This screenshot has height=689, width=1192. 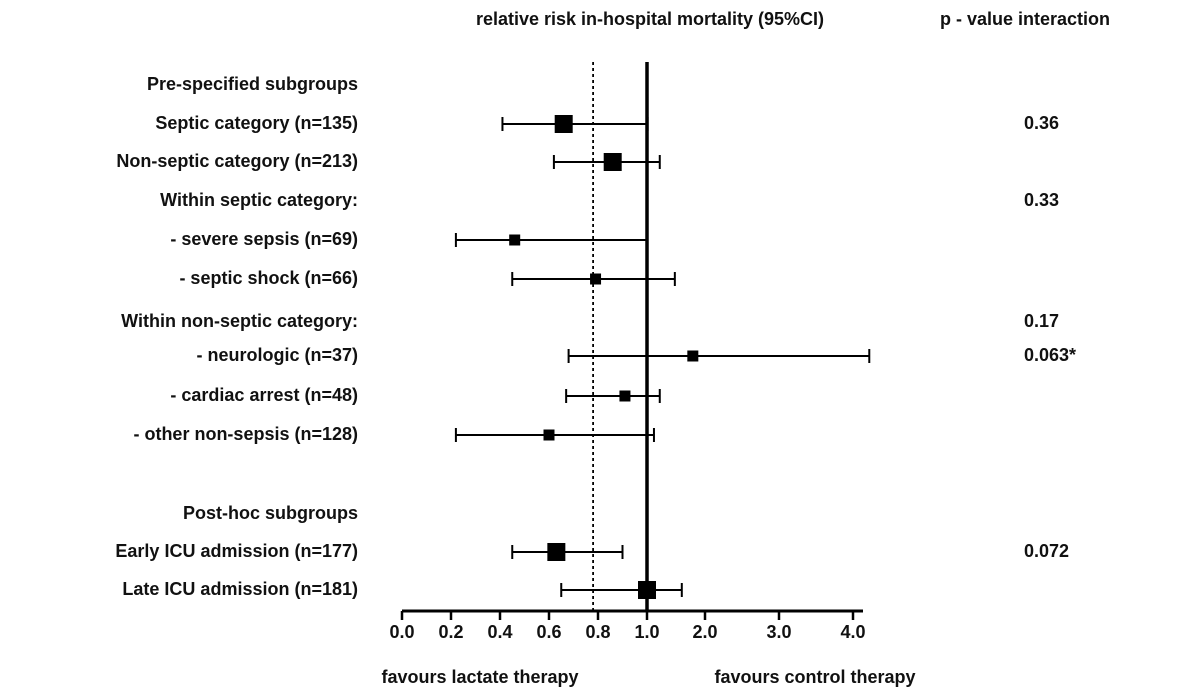 I want to click on p-value: 0.17, so click(x=1041, y=321).